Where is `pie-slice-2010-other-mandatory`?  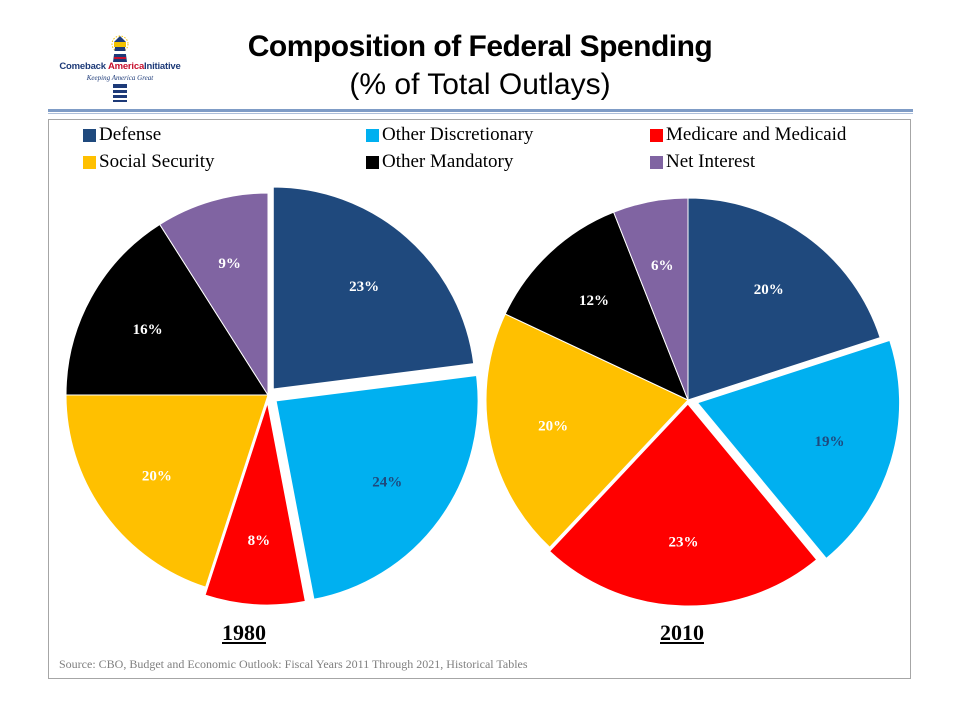 pie-slice-2010-other-mandatory is located at coordinates (596, 306).